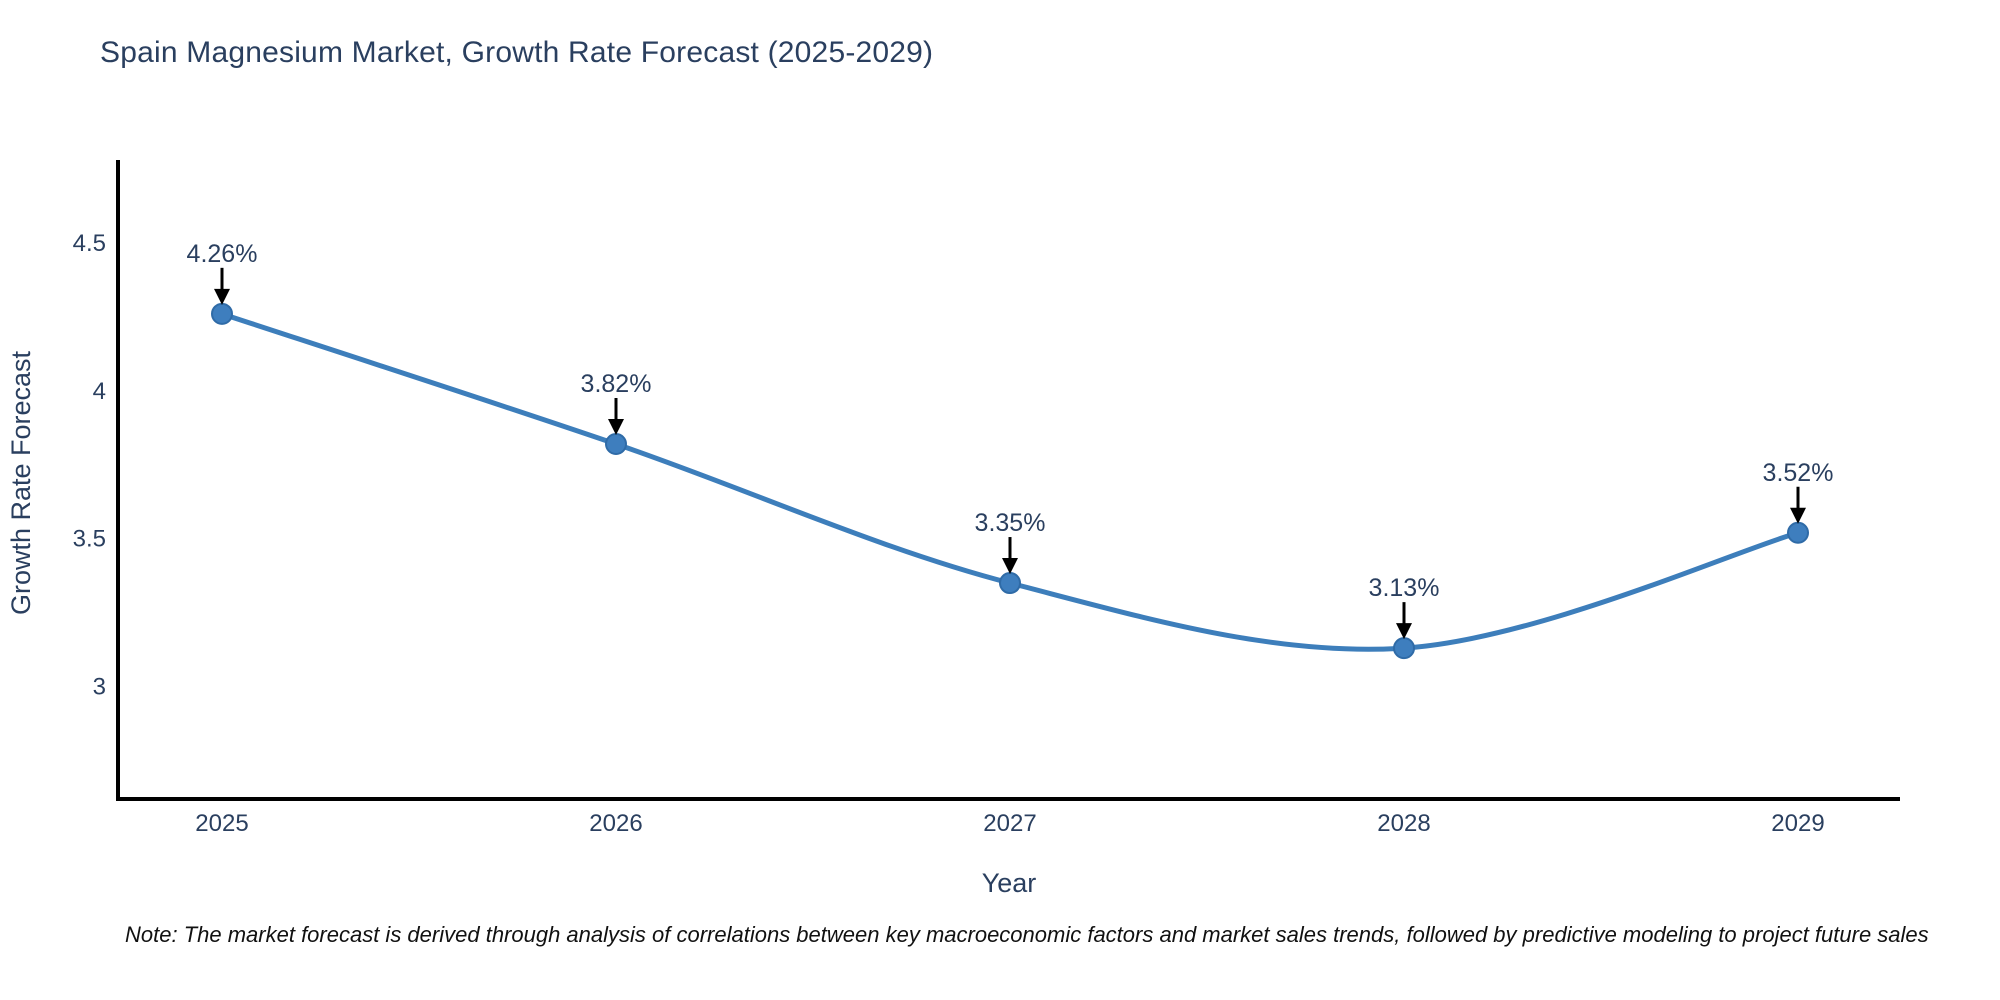 The height and width of the screenshot is (1000, 2000). What do you see at coordinates (89, 539) in the screenshot?
I see `y-tick-label: 3.5` at bounding box center [89, 539].